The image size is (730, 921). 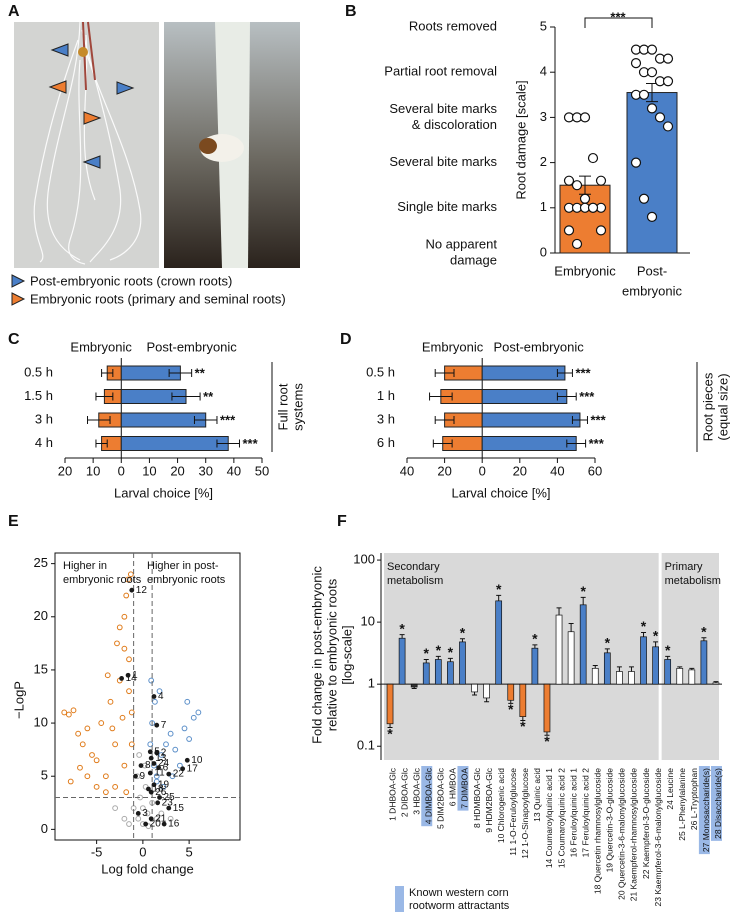 I want to click on point-label: 15, so click(x=179, y=808).